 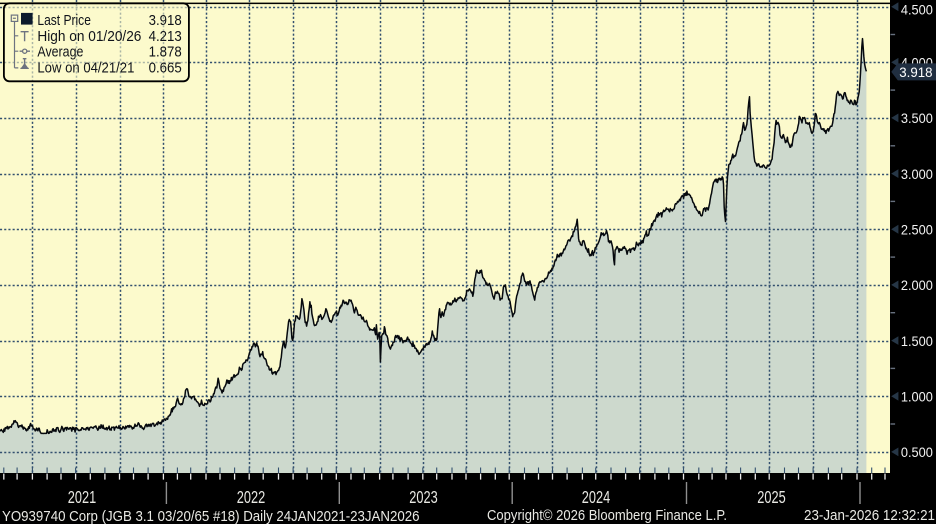 I want to click on svg-text: 3.000, so click(x=917, y=175).